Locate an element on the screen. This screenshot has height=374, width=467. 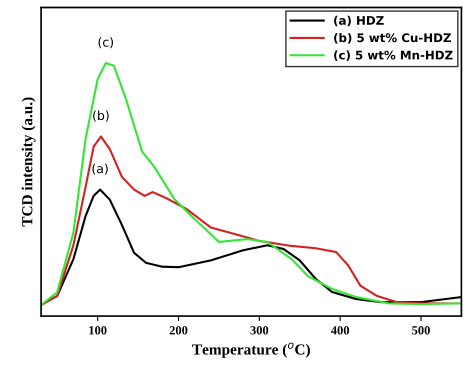
x-tick-label: 500 is located at coordinates (421, 330).